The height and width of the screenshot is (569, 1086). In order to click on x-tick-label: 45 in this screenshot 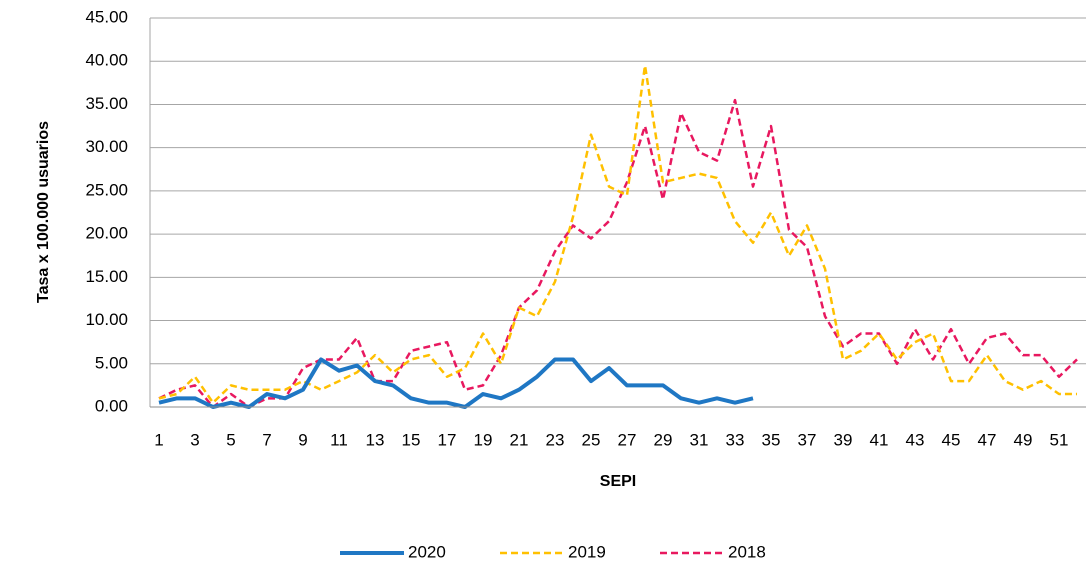, I will do `click(951, 439)`.